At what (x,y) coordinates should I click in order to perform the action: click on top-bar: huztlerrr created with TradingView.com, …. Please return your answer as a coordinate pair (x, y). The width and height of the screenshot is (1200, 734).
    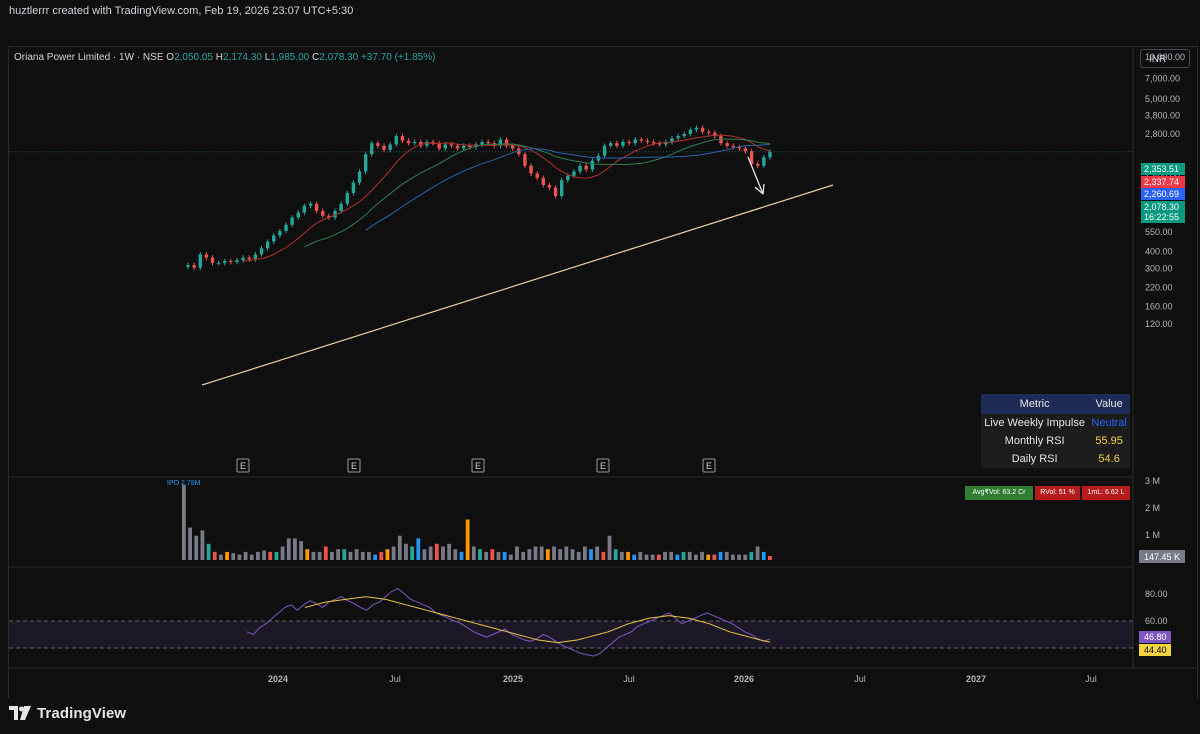
    Looking at the image, I should click on (600, 12).